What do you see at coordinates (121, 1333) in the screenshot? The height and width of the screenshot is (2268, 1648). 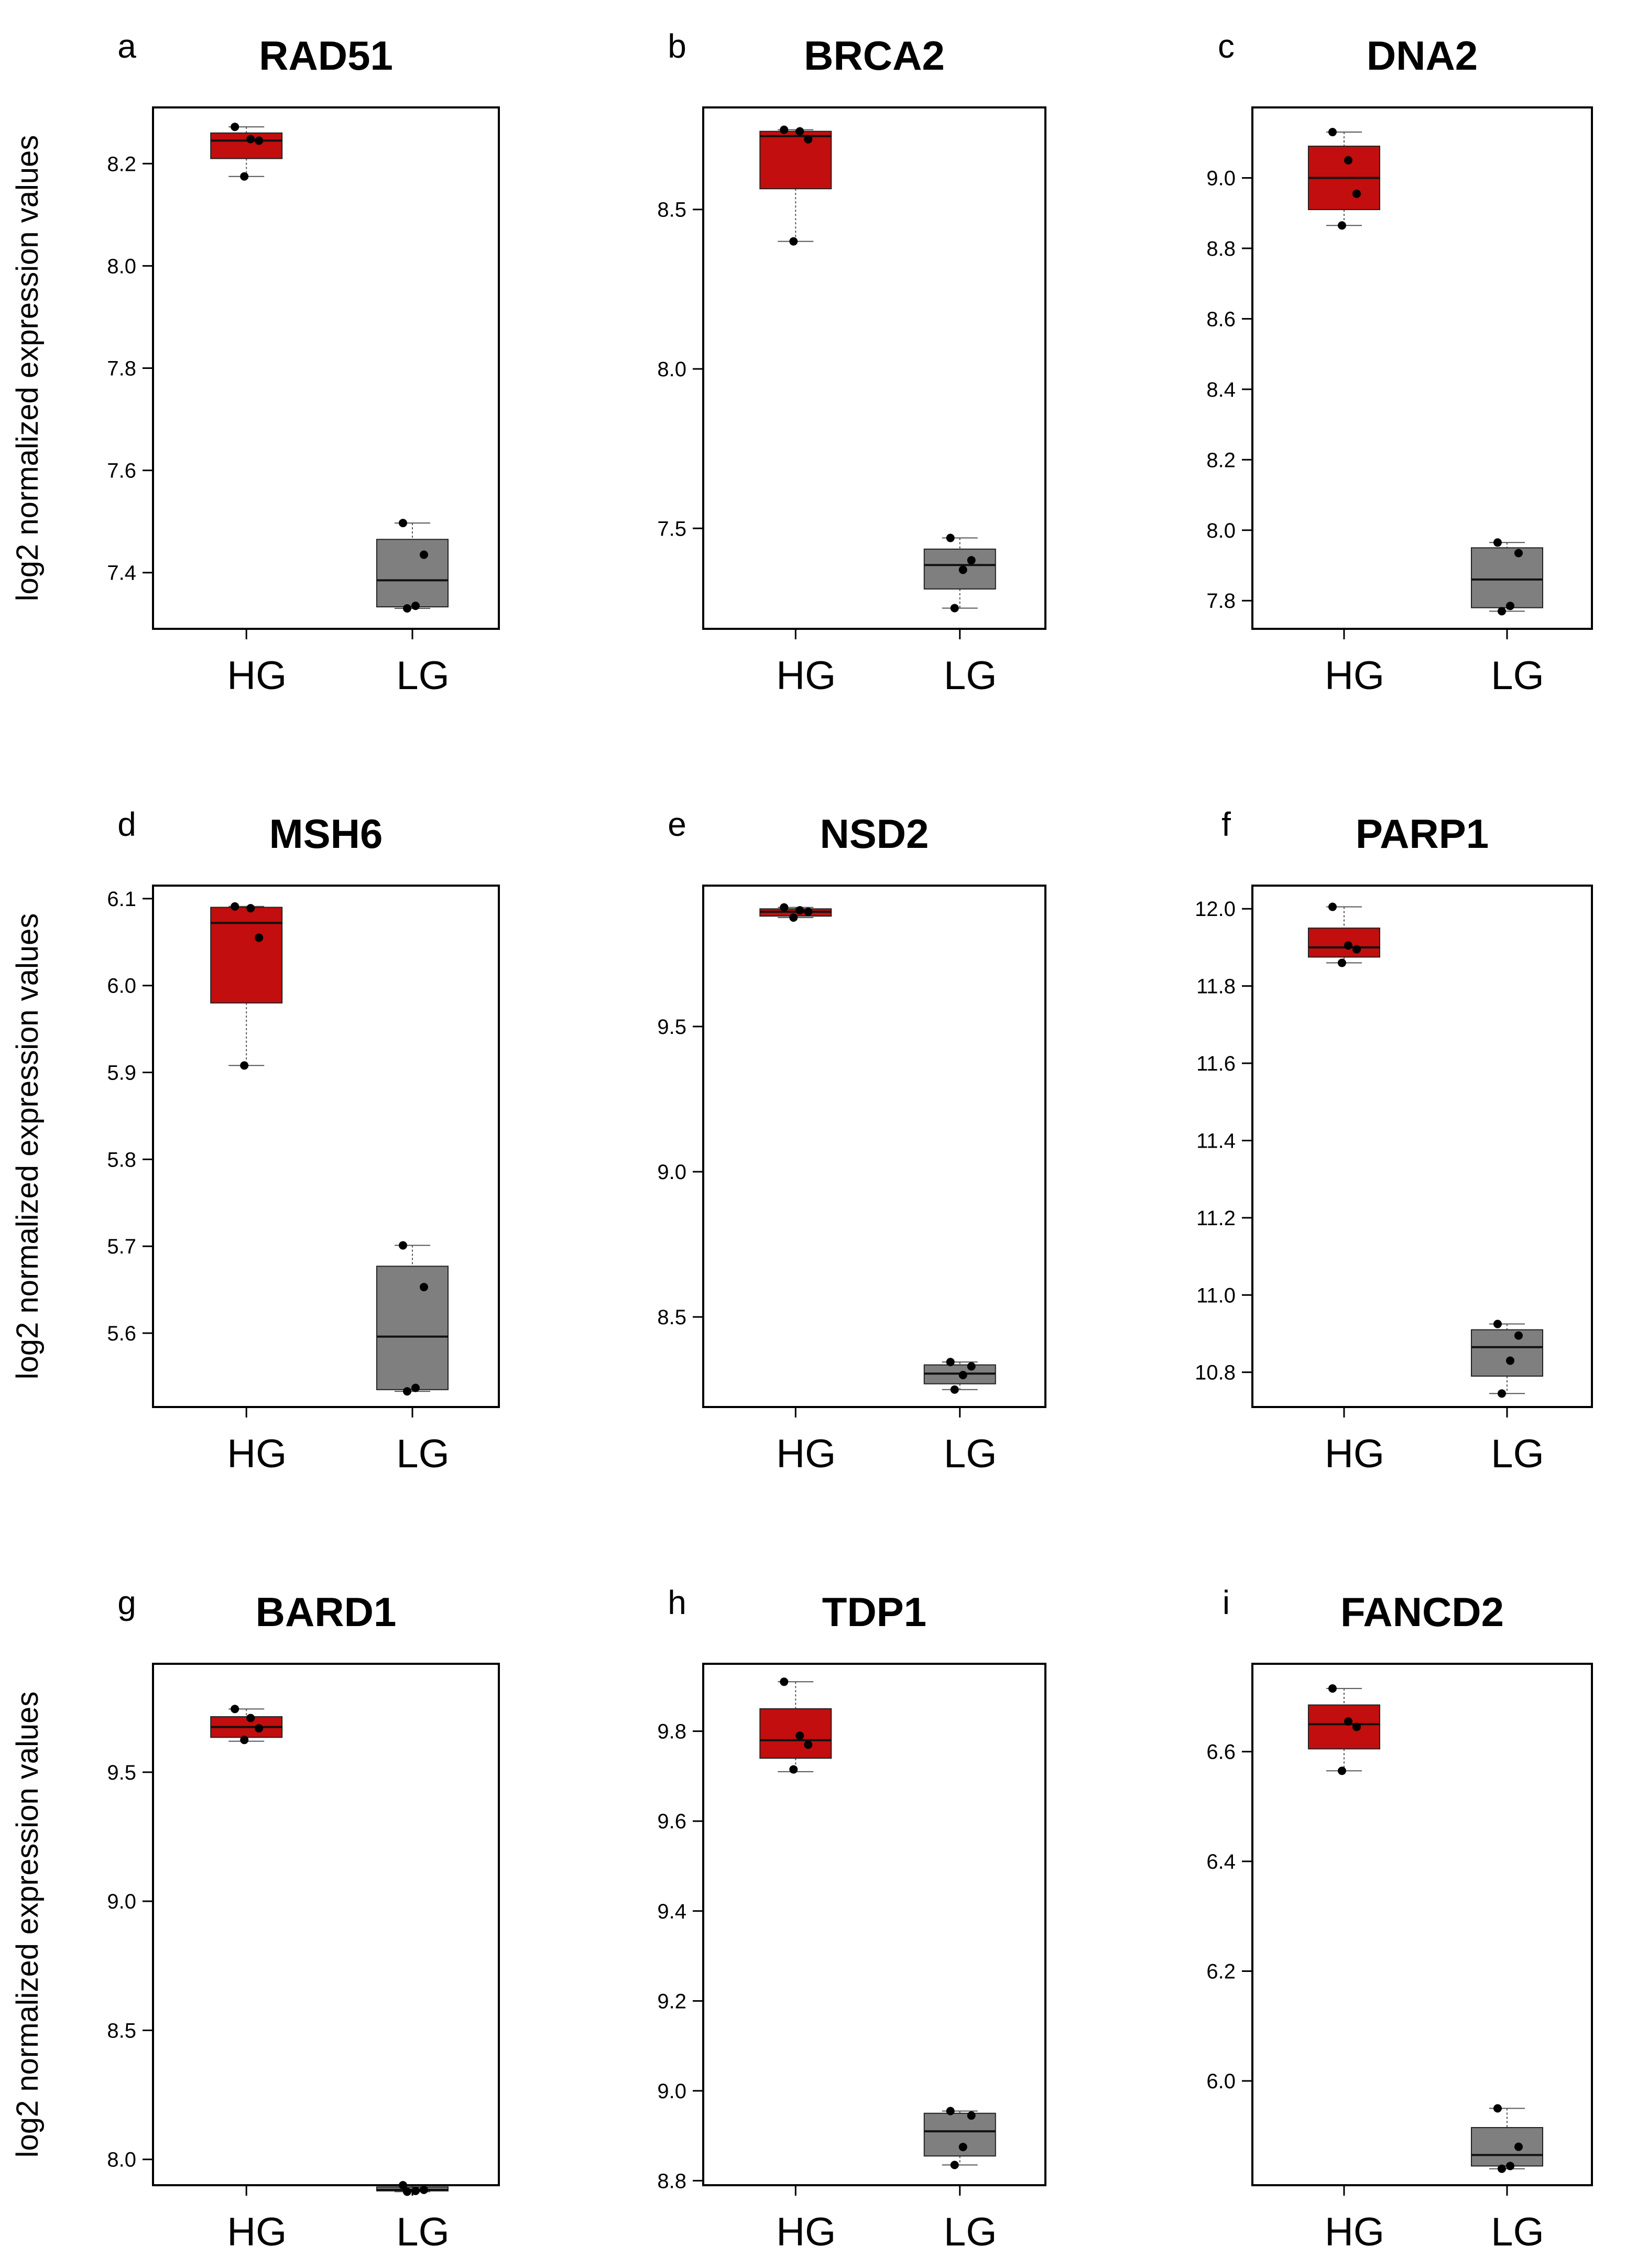 I see `y-tick-label: 5.6` at bounding box center [121, 1333].